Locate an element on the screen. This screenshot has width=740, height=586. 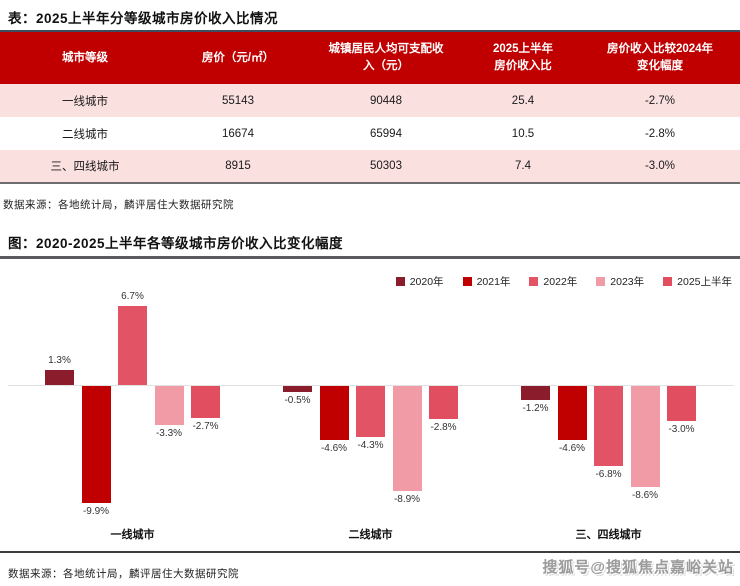
header-cell-city-tier: 城市等级 is located at coordinates (85, 58).